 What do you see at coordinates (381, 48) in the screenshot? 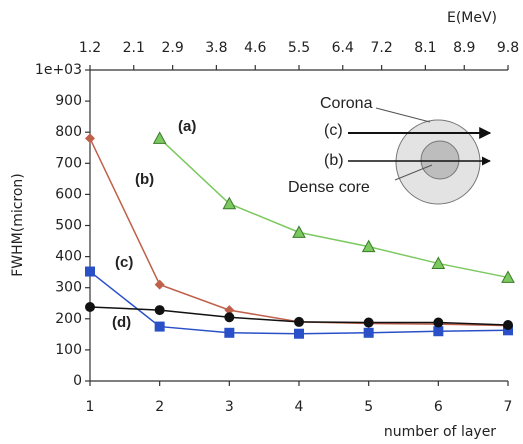
I see `x2-tick-label: 7.2` at bounding box center [381, 48].